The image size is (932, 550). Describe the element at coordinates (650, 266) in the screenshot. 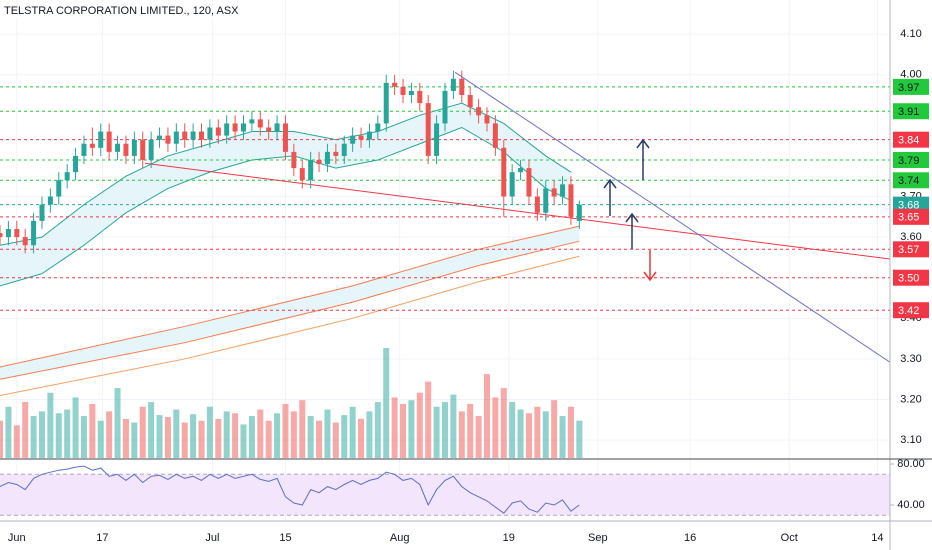

I see `arrow-down` at that location.